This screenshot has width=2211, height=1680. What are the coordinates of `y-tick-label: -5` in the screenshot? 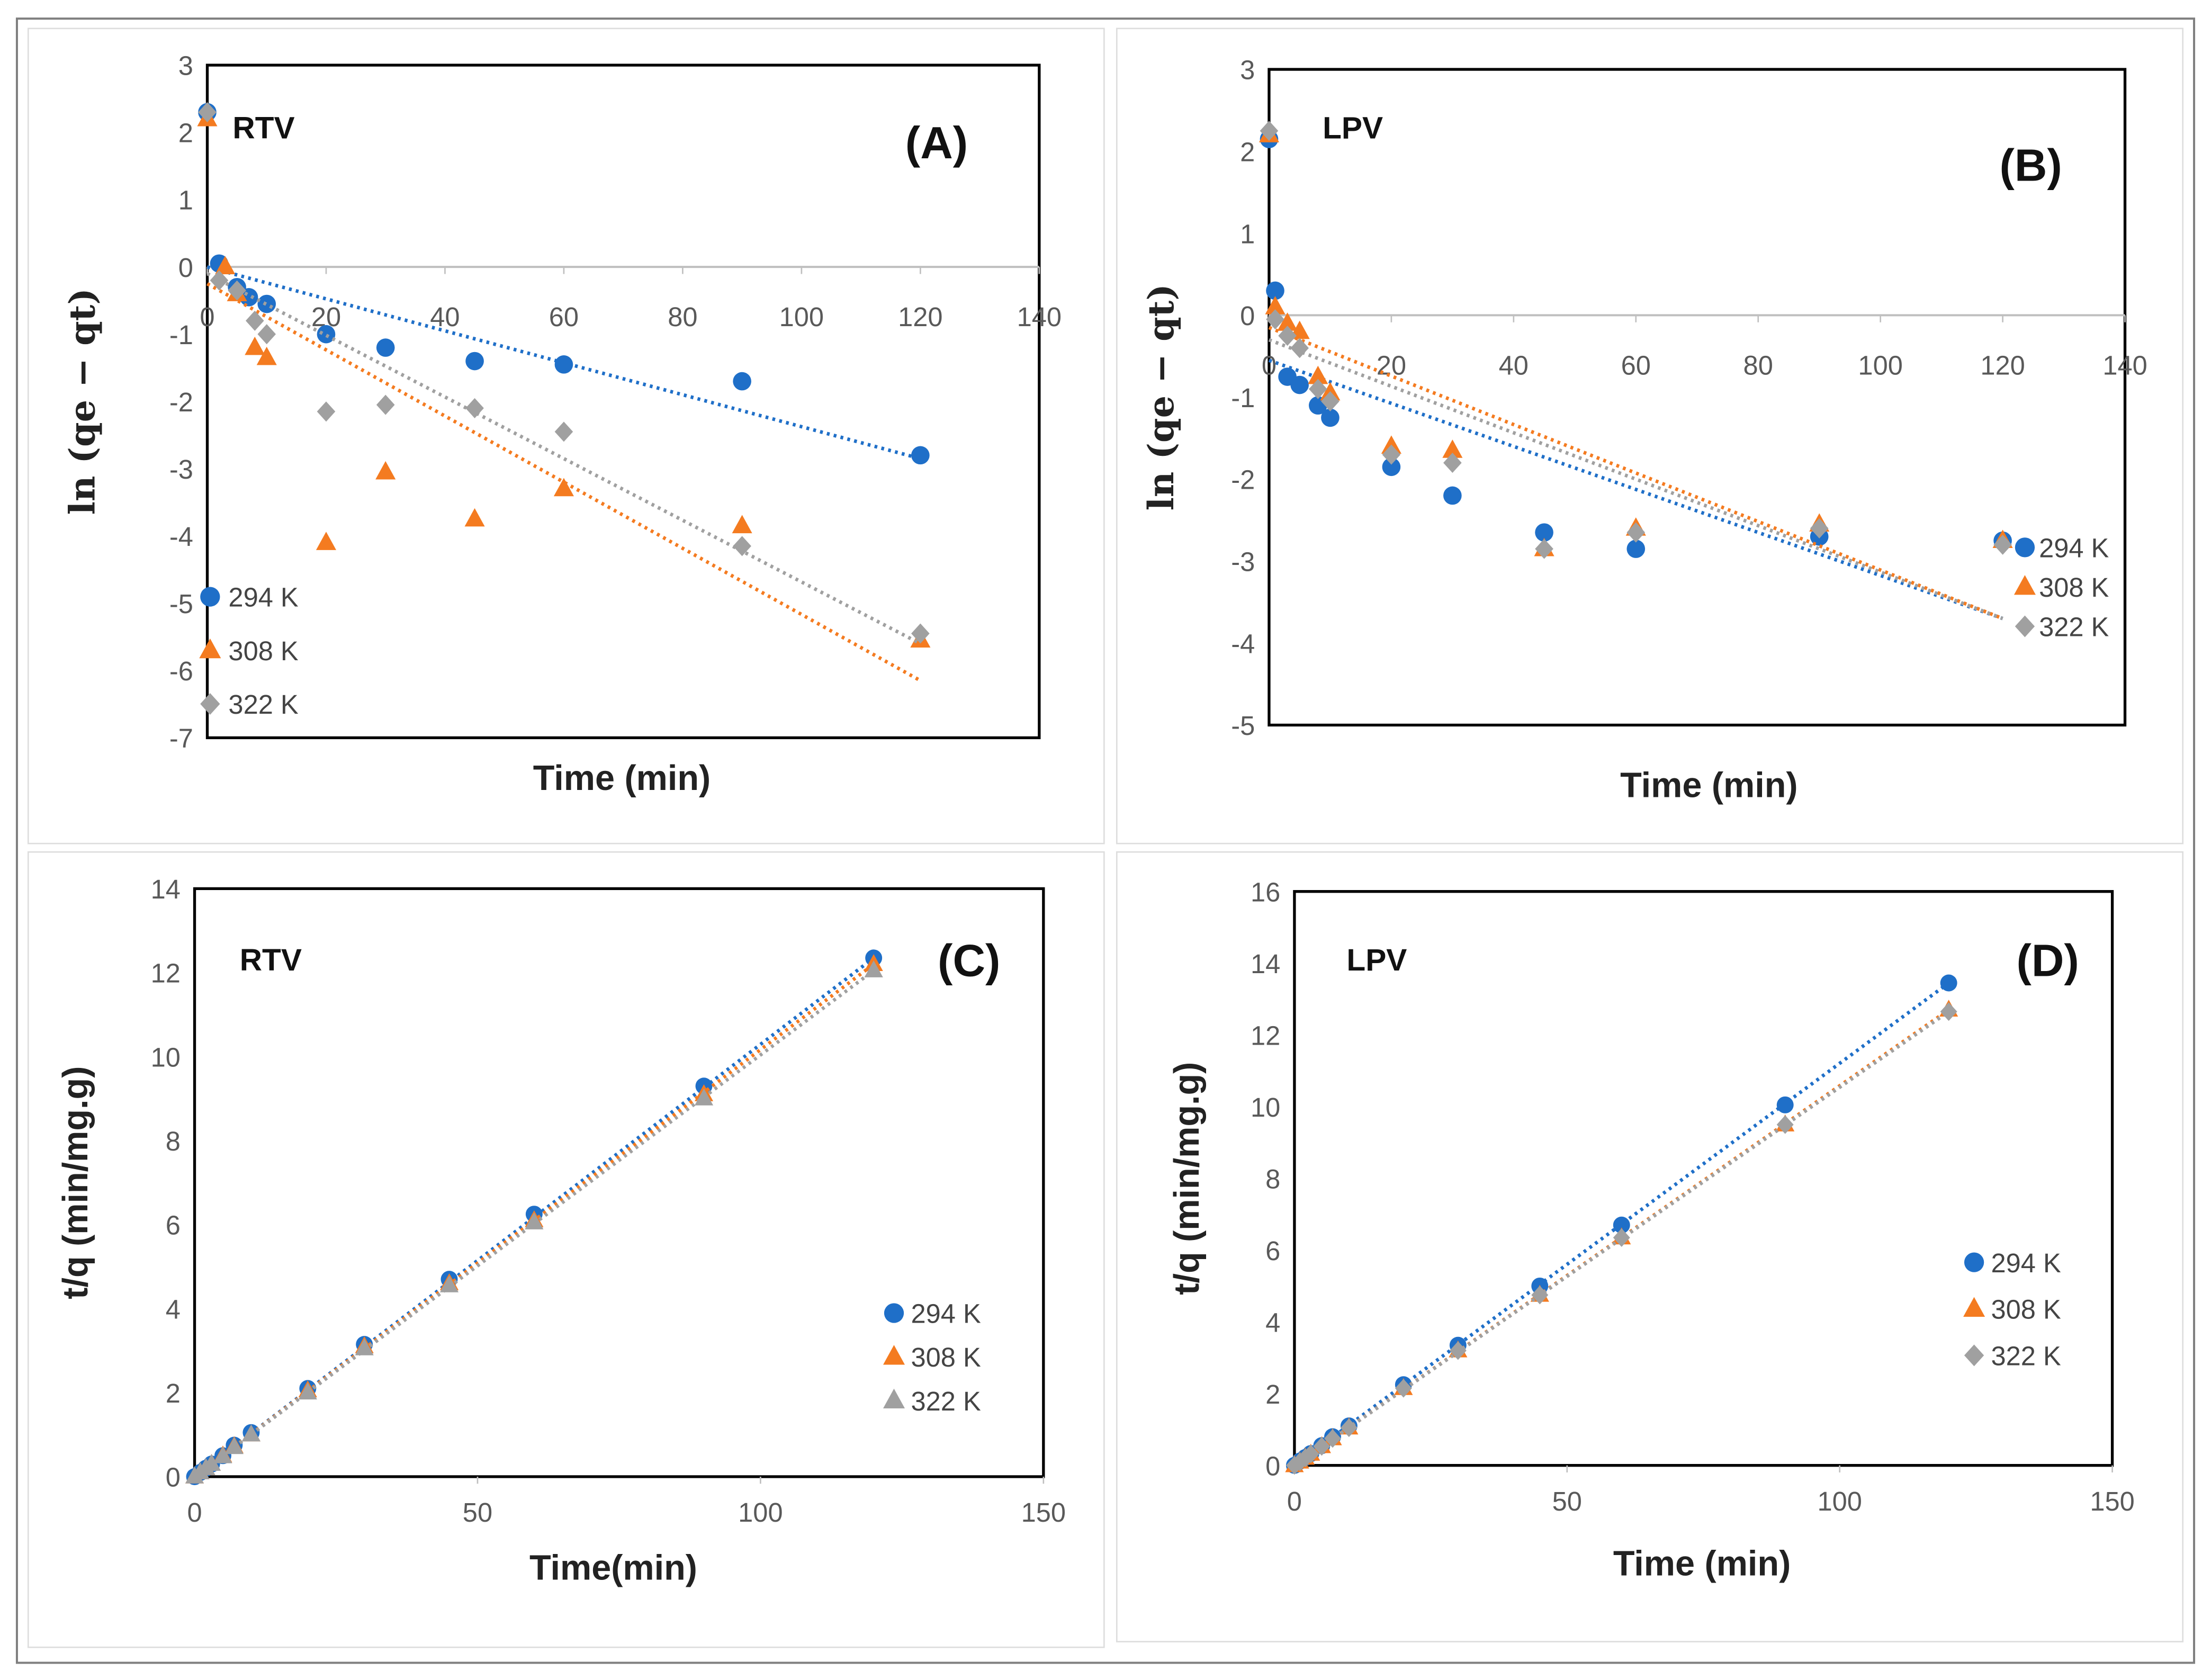 It's located at (181, 604).